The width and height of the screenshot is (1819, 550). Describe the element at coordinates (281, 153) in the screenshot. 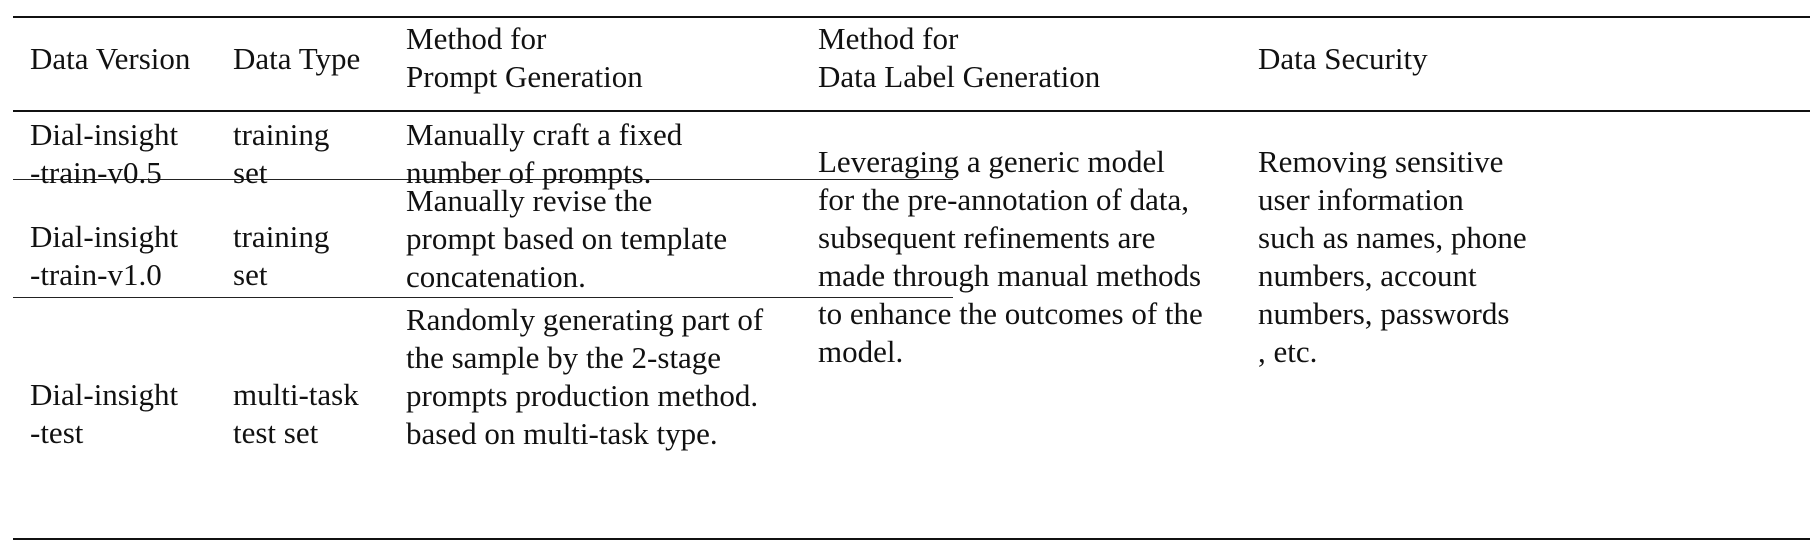

I see `row1-type: training set` at that location.